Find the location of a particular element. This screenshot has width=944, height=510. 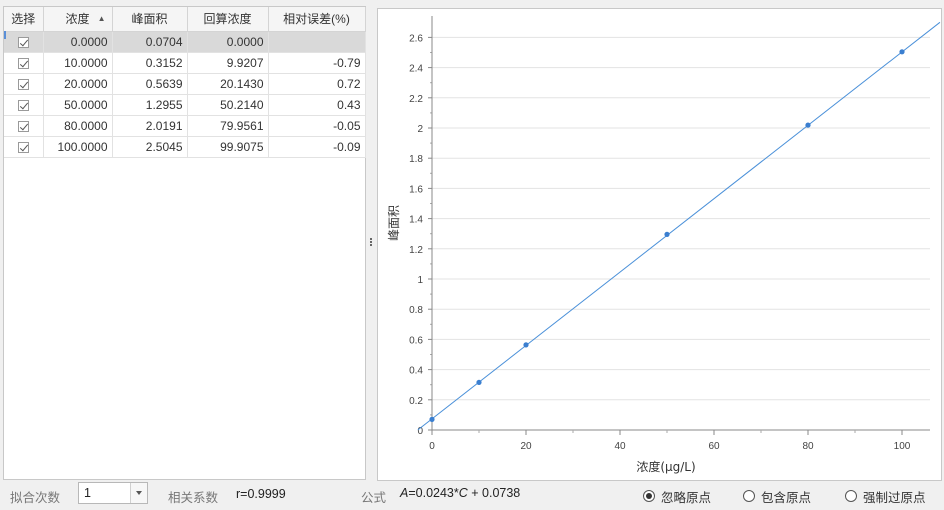

relative-error-cell: -0.09 is located at coordinates (317, 147).